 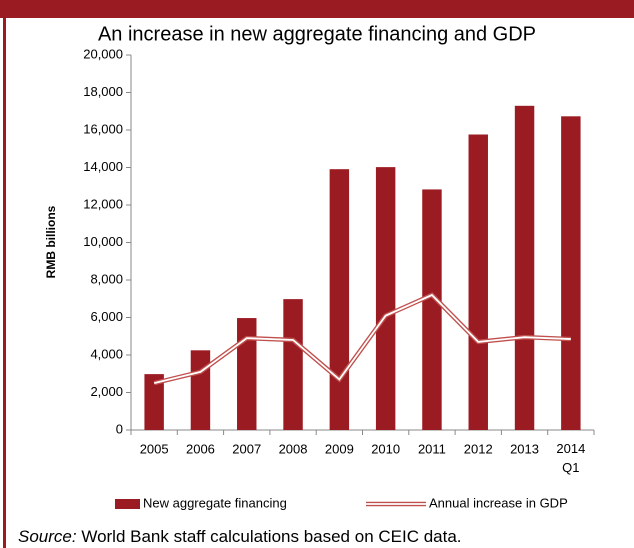 What do you see at coordinates (119, 428) in the screenshot?
I see `y-tick-label: 0` at bounding box center [119, 428].